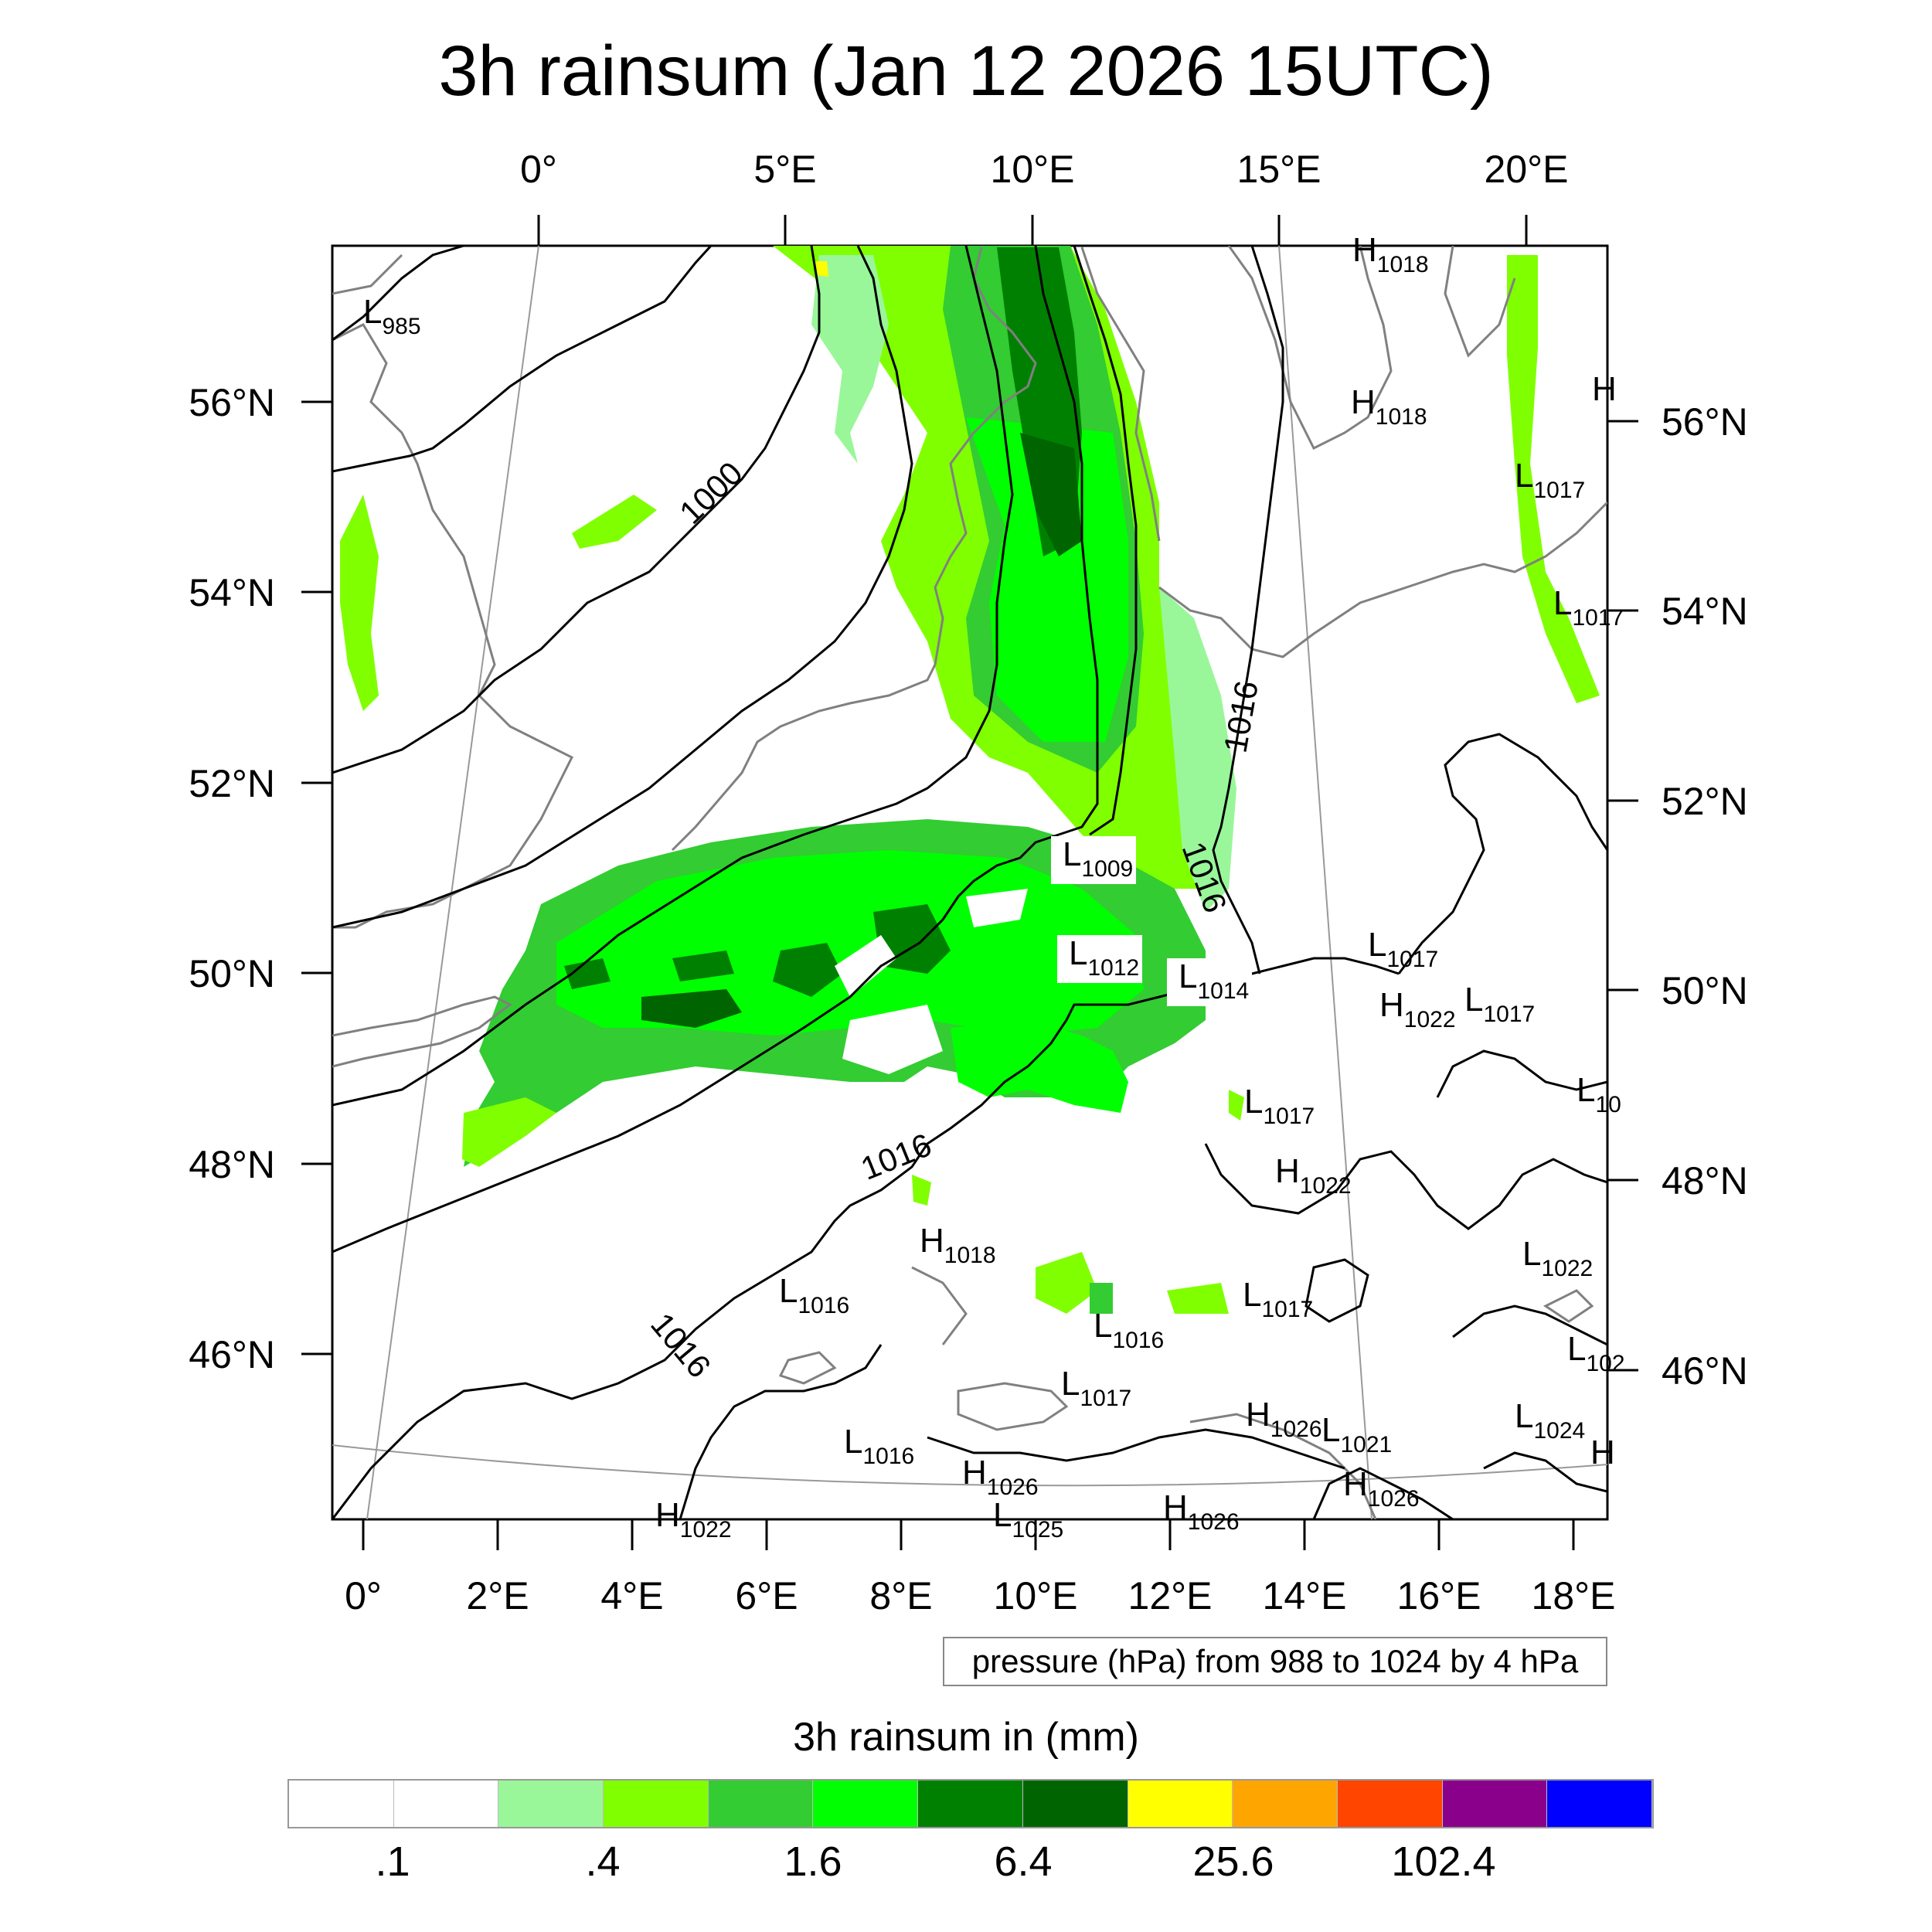 The image size is (1932, 1932). Describe the element at coordinates (1275, 1661) in the screenshot. I see `pressure-info-box: pressure (hPa) from 988 to 1024 by 4 hPa` at that location.